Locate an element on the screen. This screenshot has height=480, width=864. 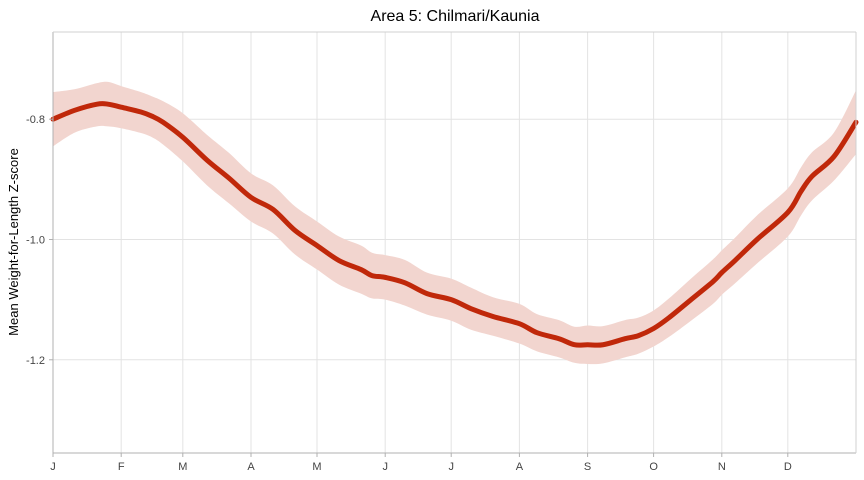
x-tick-label: D is located at coordinates (788, 467).